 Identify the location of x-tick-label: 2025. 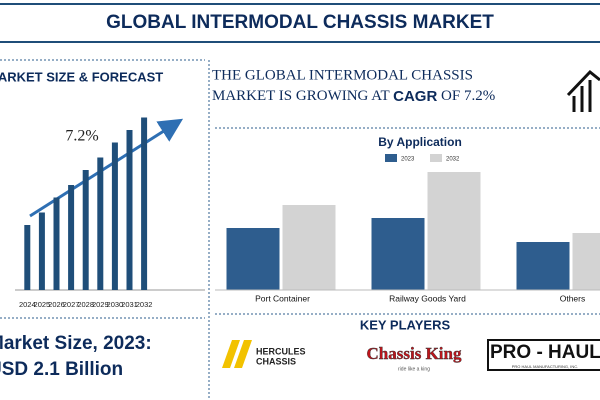
(42, 304).